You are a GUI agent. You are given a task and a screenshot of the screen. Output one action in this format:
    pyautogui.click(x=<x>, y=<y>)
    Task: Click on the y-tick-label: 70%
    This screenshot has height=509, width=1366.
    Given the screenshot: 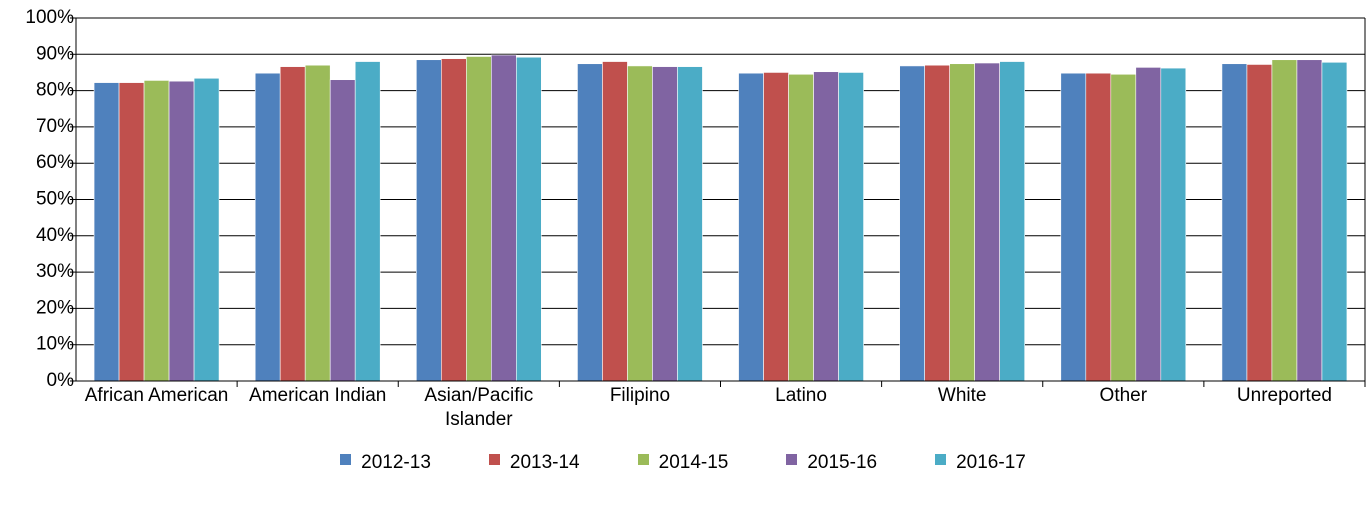 What is the action you would take?
    pyautogui.click(x=55, y=126)
    